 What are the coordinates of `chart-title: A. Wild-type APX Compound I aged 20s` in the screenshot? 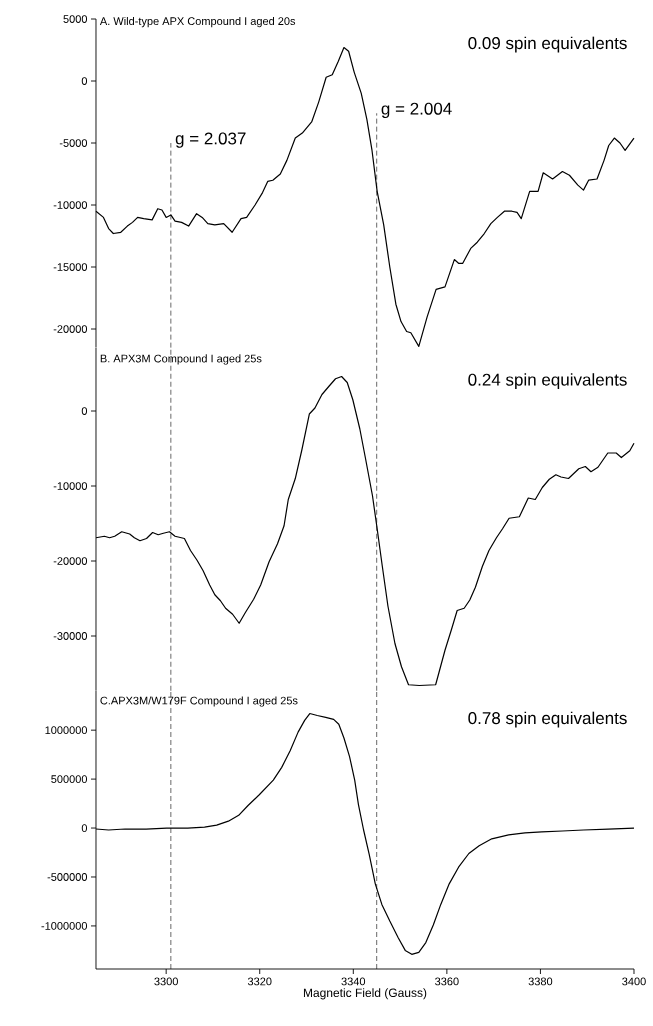 It's located at (197, 22).